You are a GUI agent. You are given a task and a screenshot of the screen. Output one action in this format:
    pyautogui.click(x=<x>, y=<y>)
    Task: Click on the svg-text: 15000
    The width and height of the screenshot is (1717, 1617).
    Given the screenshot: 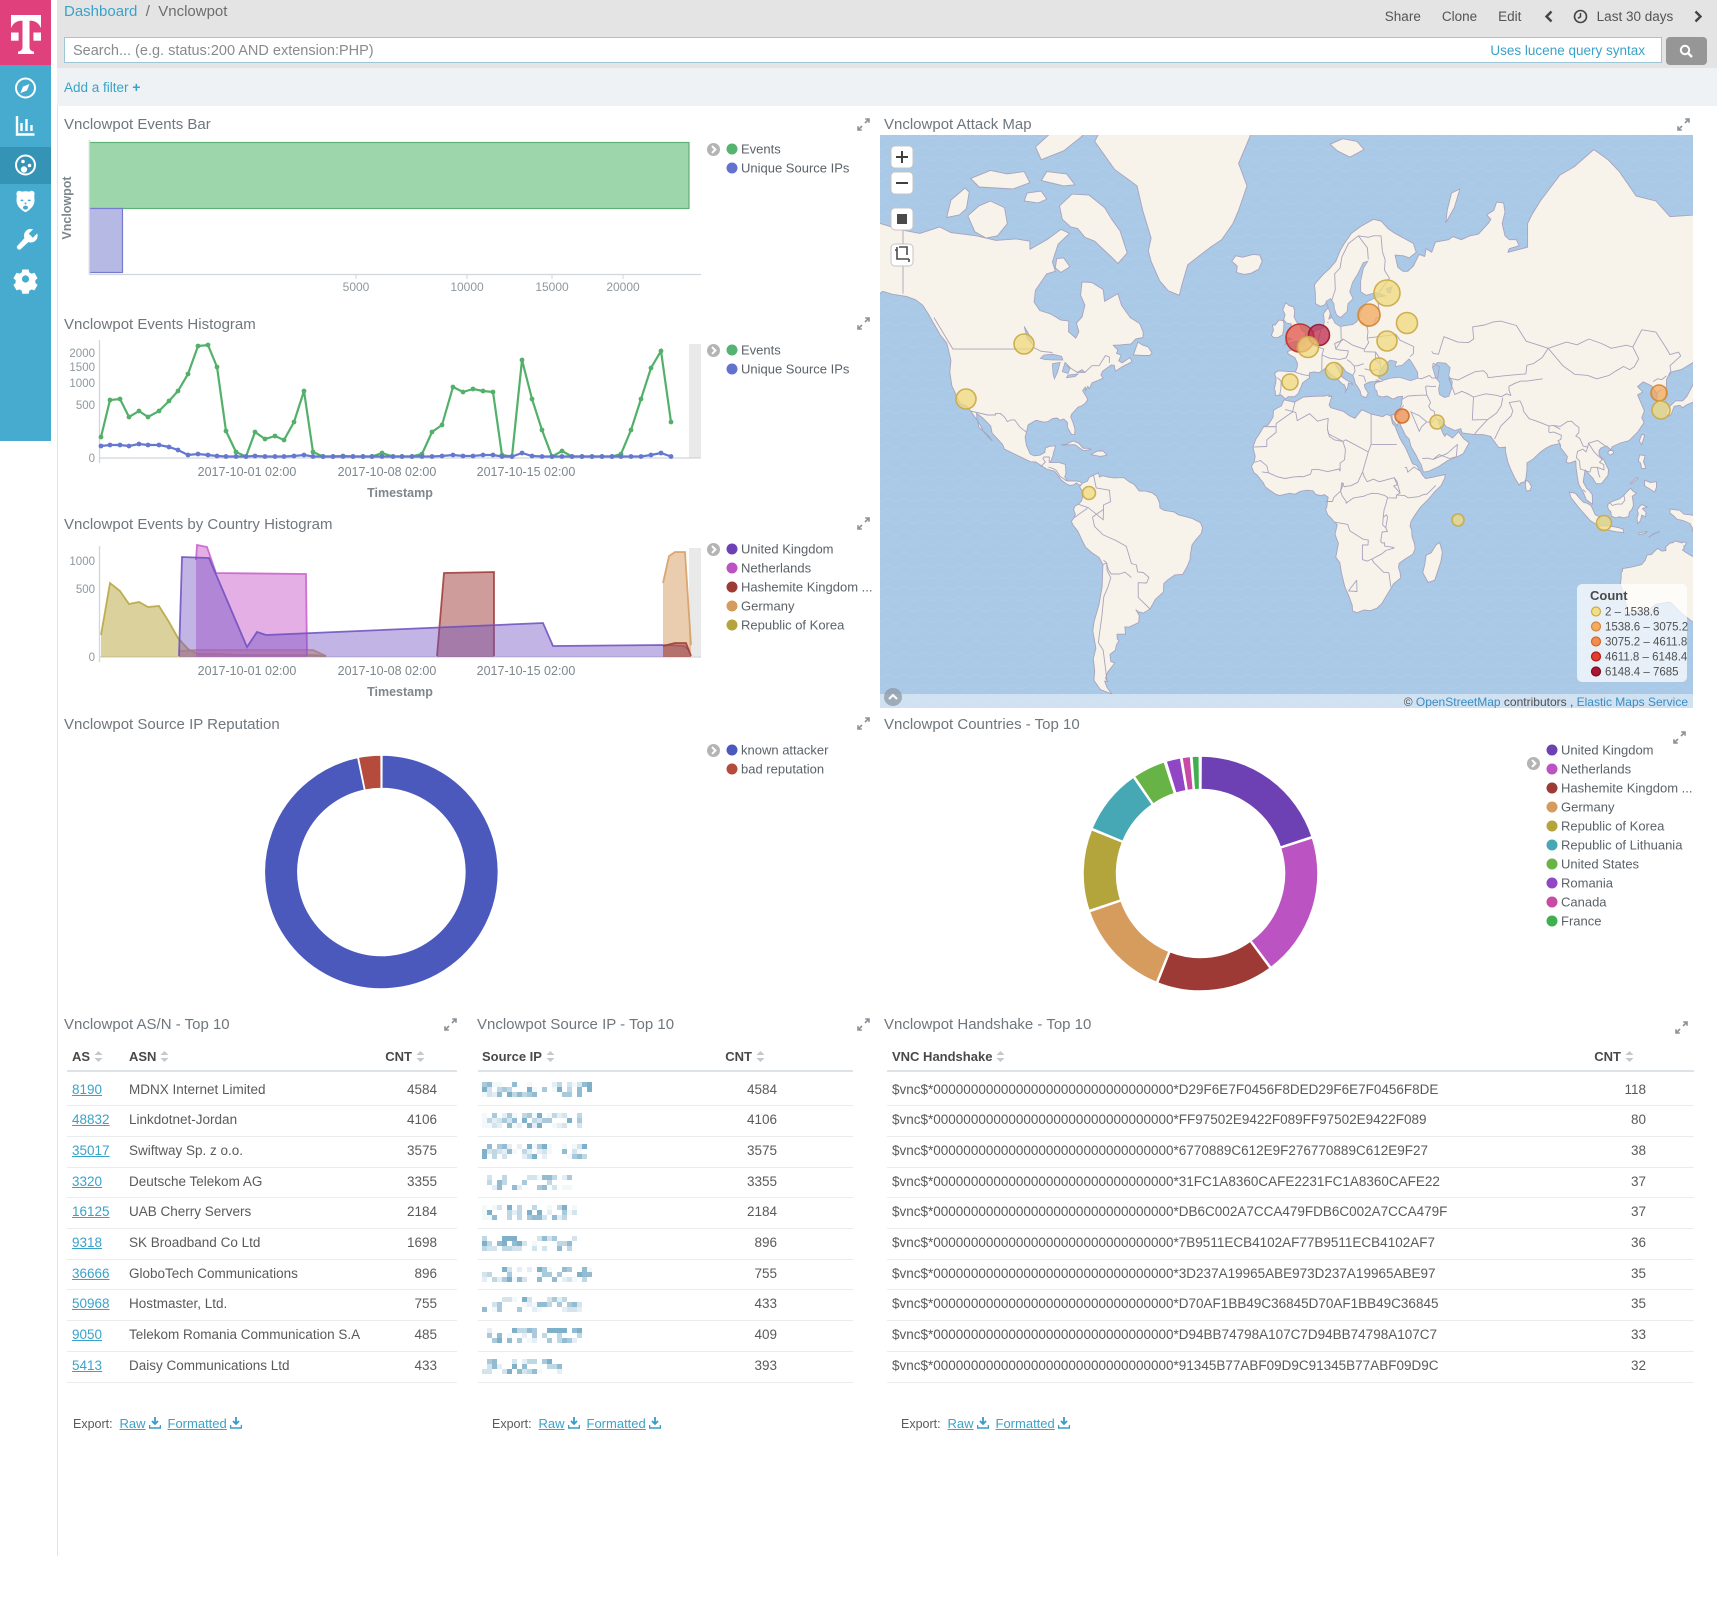 What is the action you would take?
    pyautogui.click(x=552, y=287)
    